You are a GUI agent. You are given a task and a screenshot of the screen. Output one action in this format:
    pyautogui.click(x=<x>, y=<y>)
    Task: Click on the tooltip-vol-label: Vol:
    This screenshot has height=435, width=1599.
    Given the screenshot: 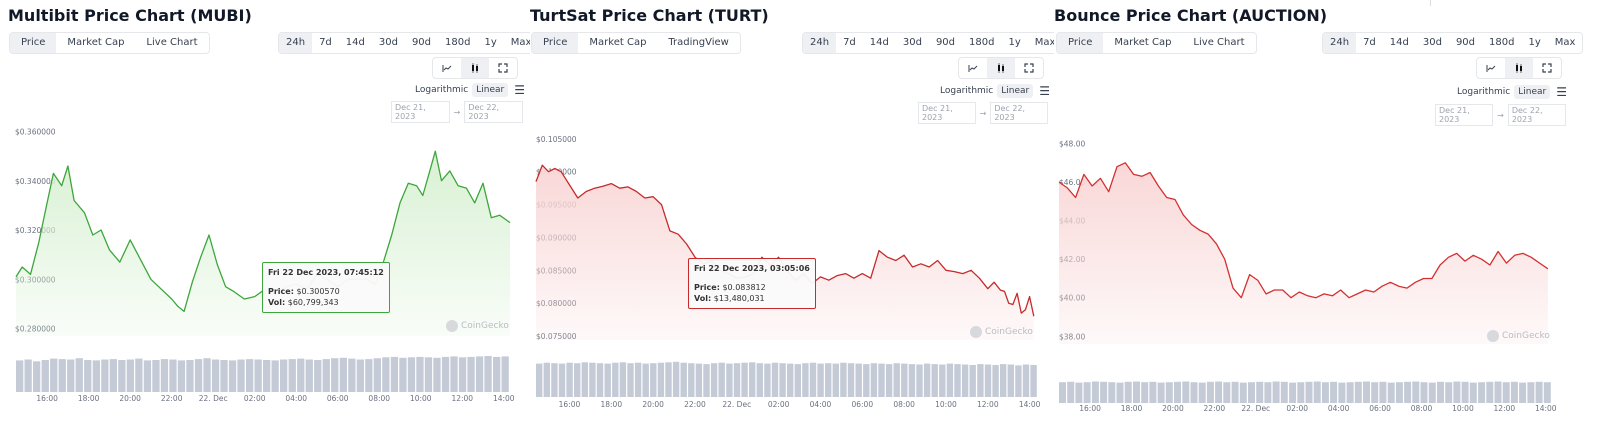 What is the action you would take?
    pyautogui.click(x=277, y=302)
    